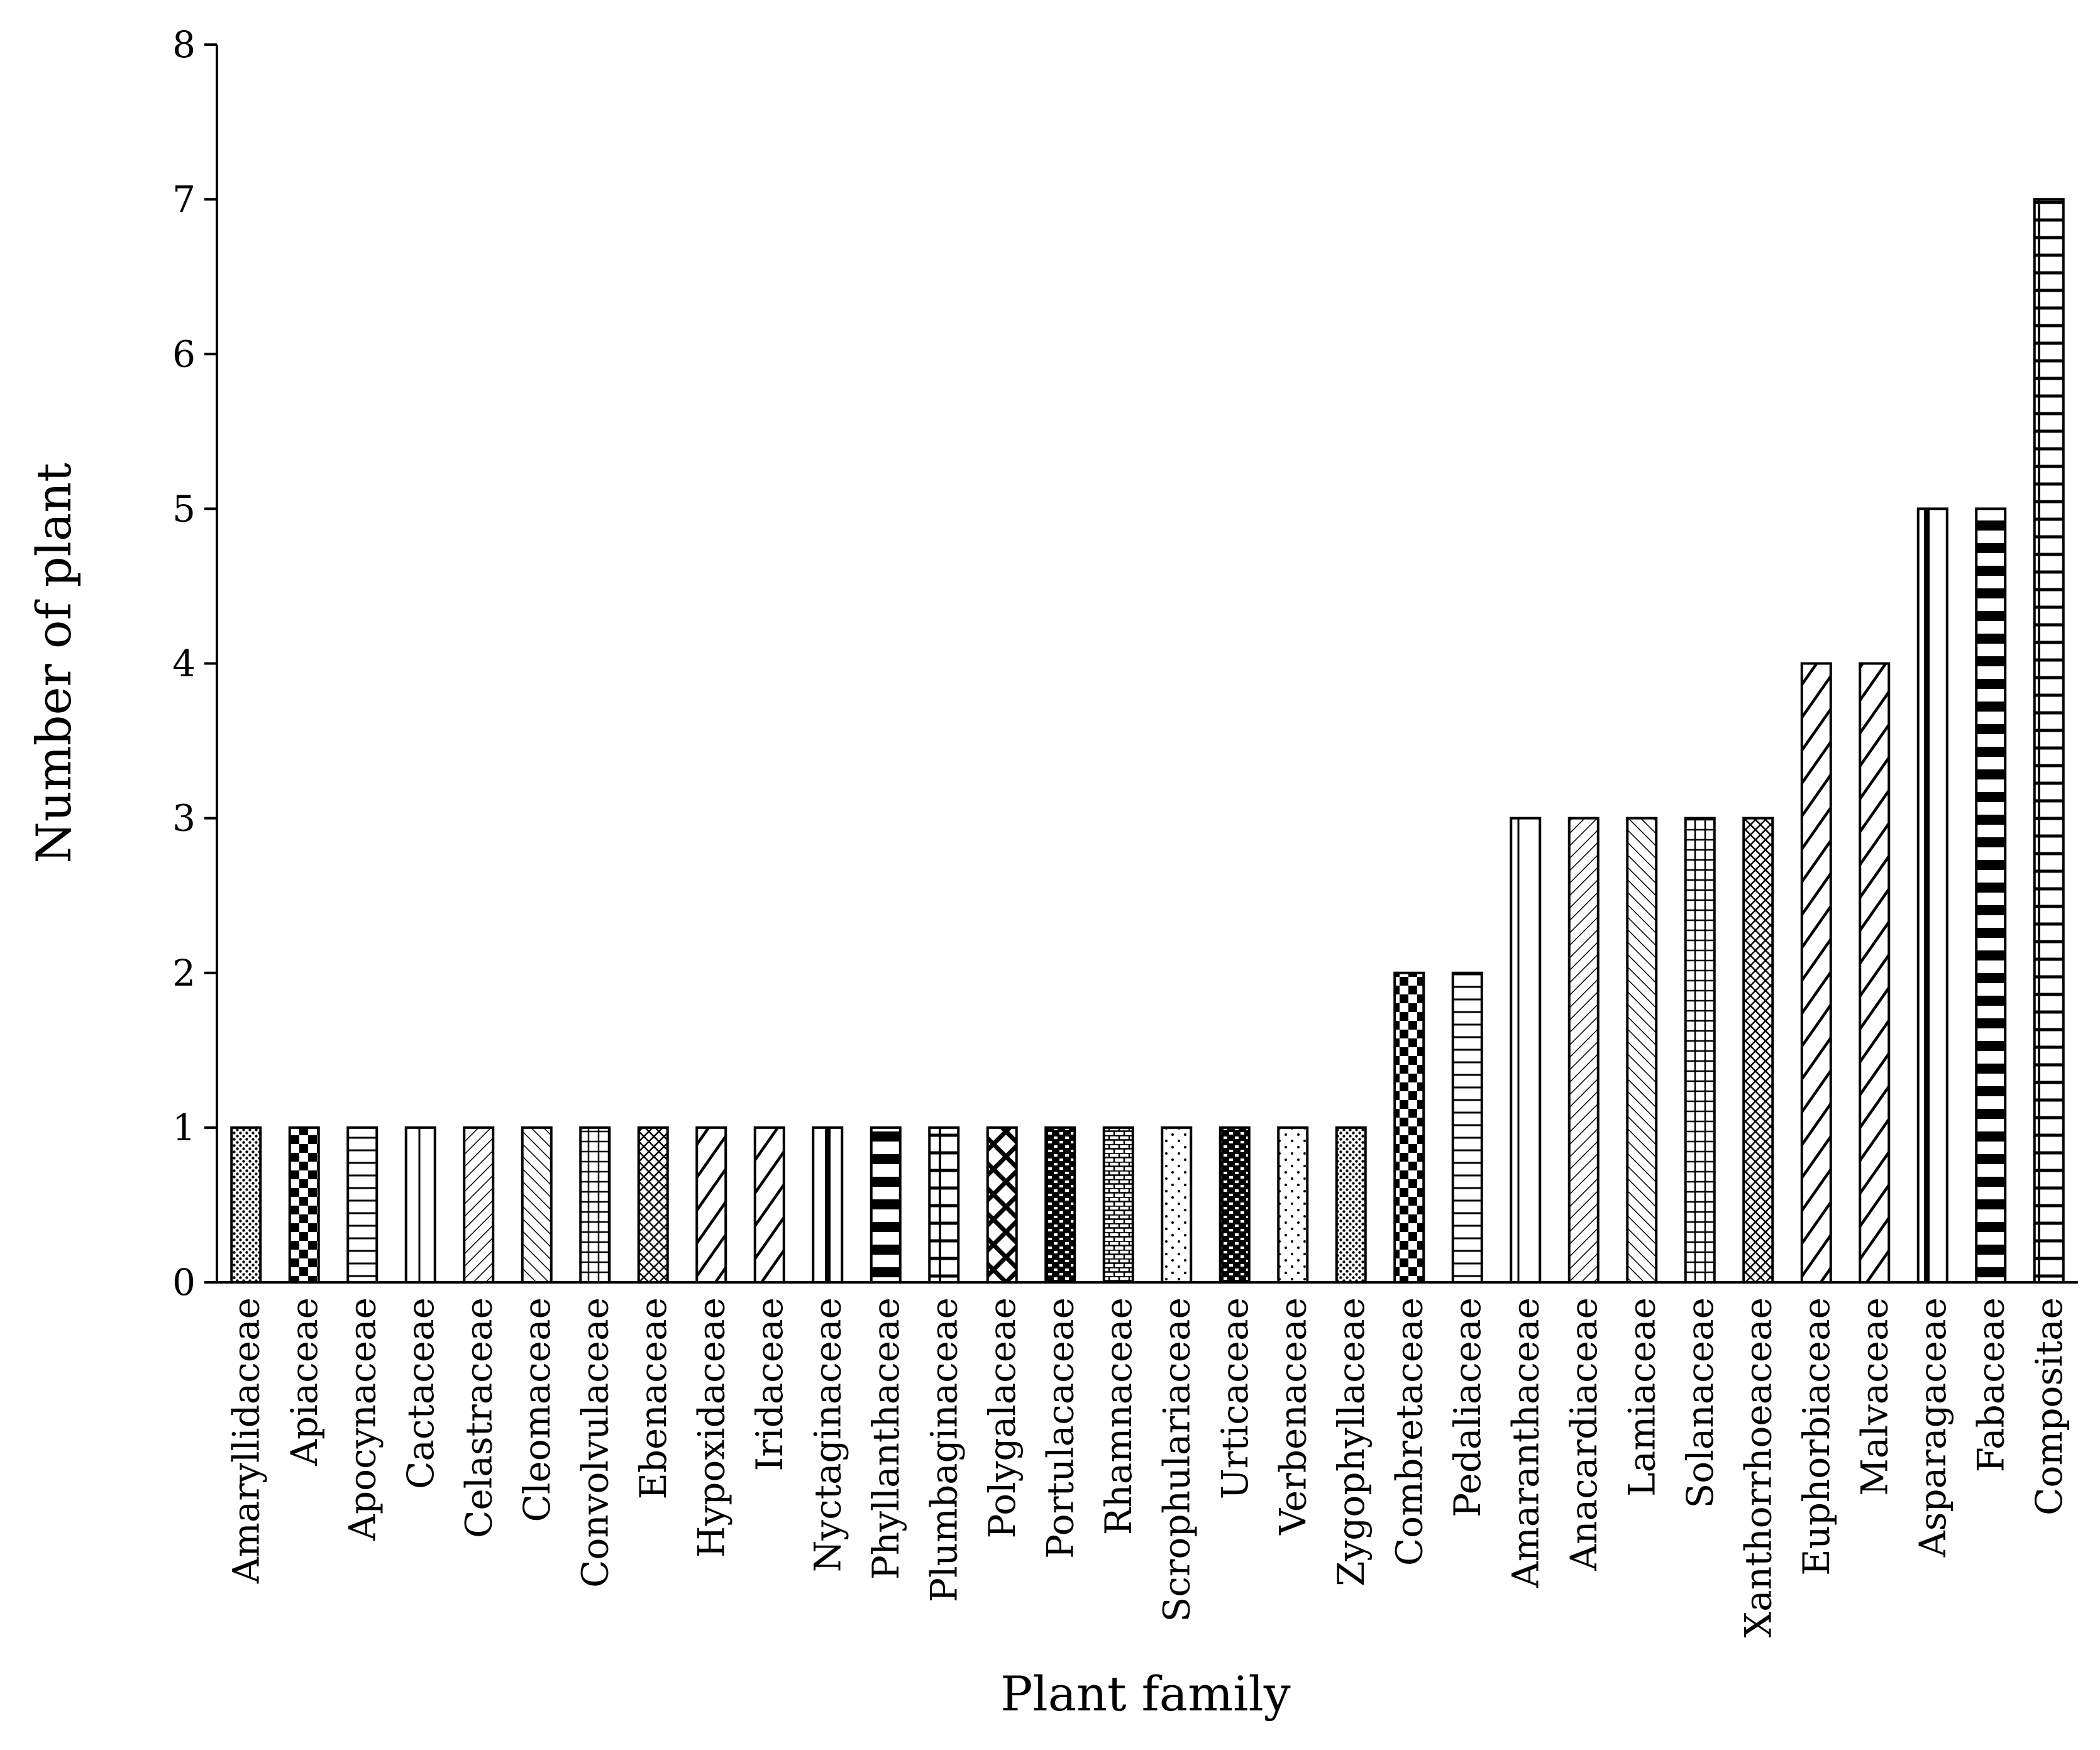 The height and width of the screenshot is (1750, 2100). What do you see at coordinates (304, 1382) in the screenshot?
I see `x-tick-label: Apiaceae` at bounding box center [304, 1382].